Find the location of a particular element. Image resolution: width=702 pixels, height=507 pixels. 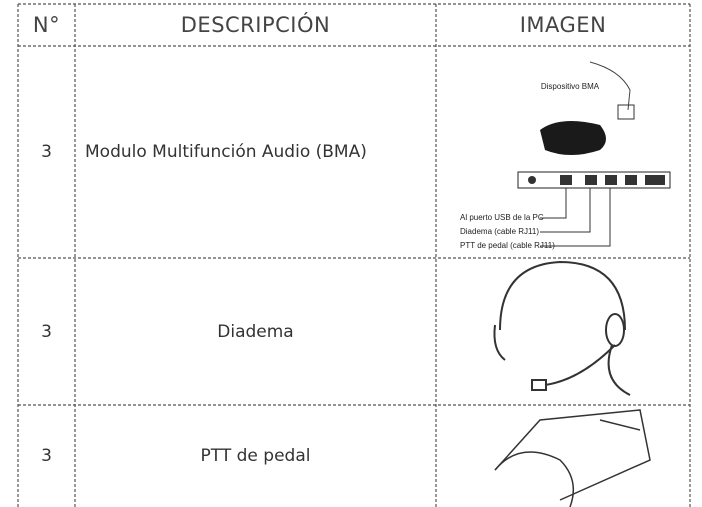

row-description: Modulo Multifunción Audio (BMA) is located at coordinates (226, 152).